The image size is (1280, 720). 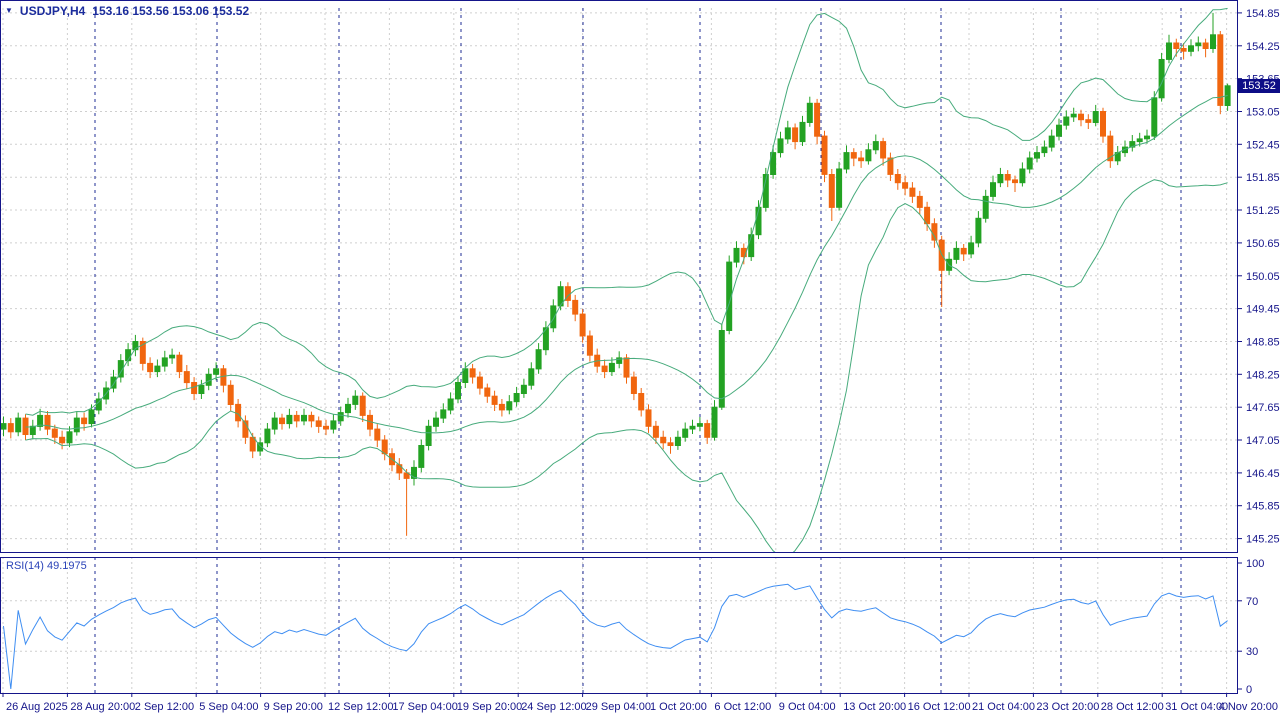 What do you see at coordinates (1263, 310) in the screenshot?
I see `price-axis-label: 149.45` at bounding box center [1263, 310].